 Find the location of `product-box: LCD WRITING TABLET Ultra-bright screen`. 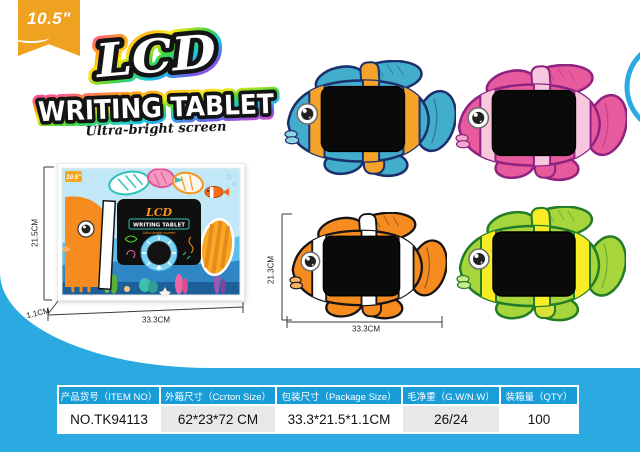

product-box: LCD WRITING TABLET Ultra-bright screen is located at coordinates (151, 232).